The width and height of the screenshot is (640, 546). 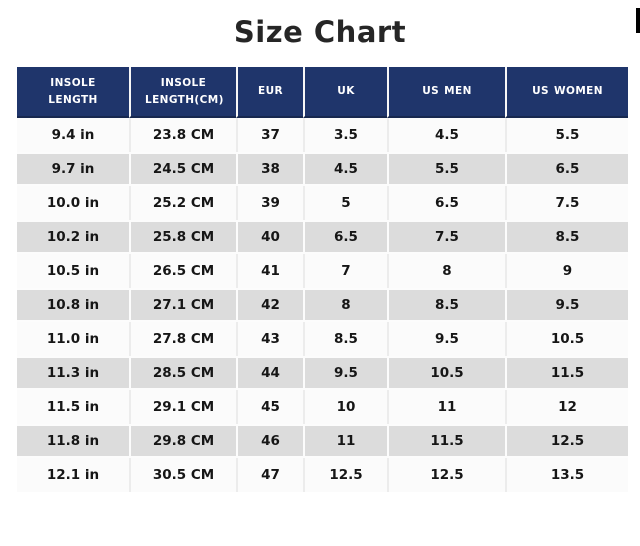 What do you see at coordinates (182, 169) in the screenshot?
I see `table-cell: 24.5 CM` at bounding box center [182, 169].